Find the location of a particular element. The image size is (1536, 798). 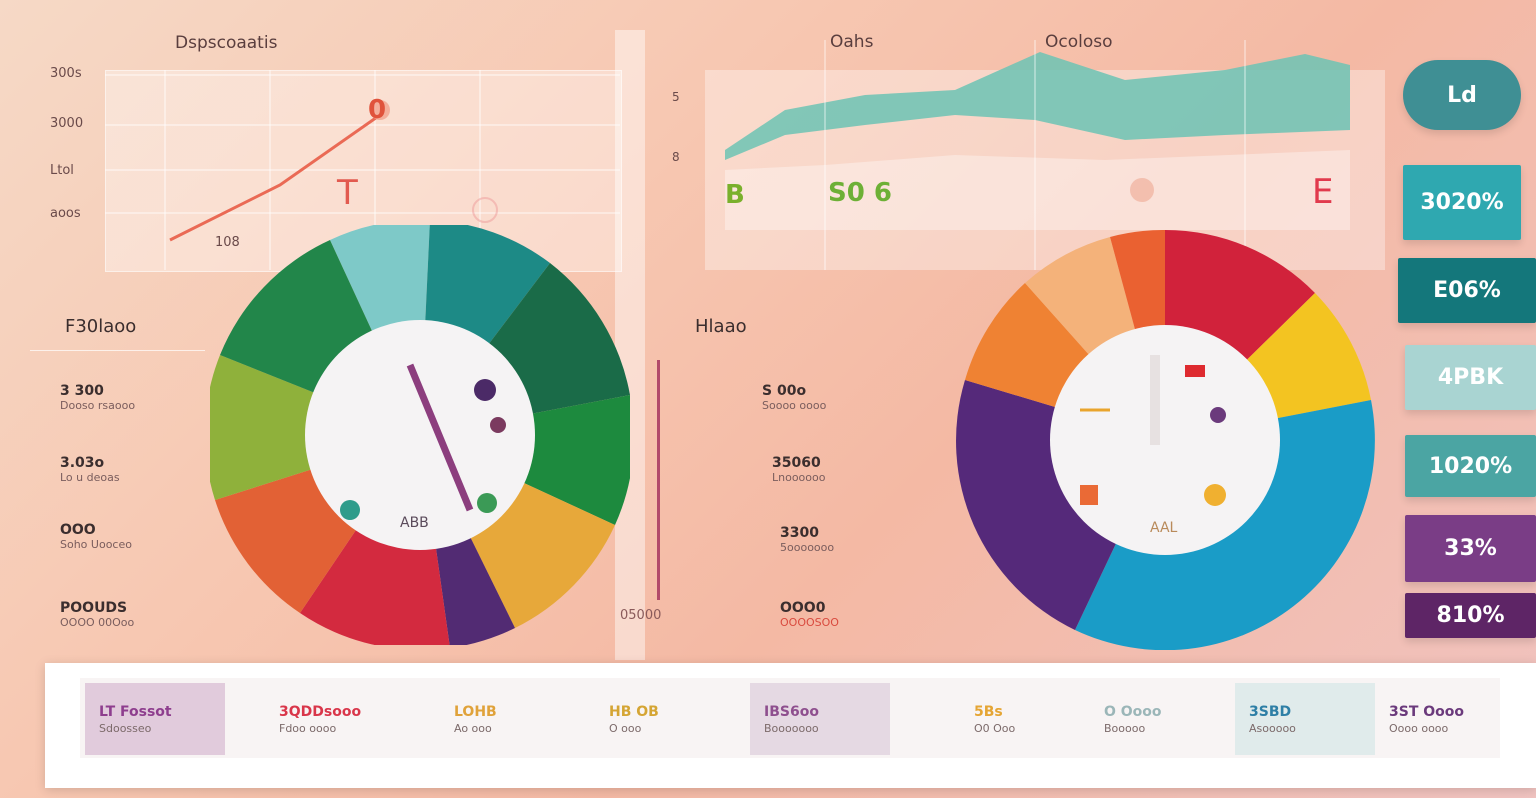

left-legend-row-1: 3 300 Dooso rsaooo is located at coordinates (98, 397).